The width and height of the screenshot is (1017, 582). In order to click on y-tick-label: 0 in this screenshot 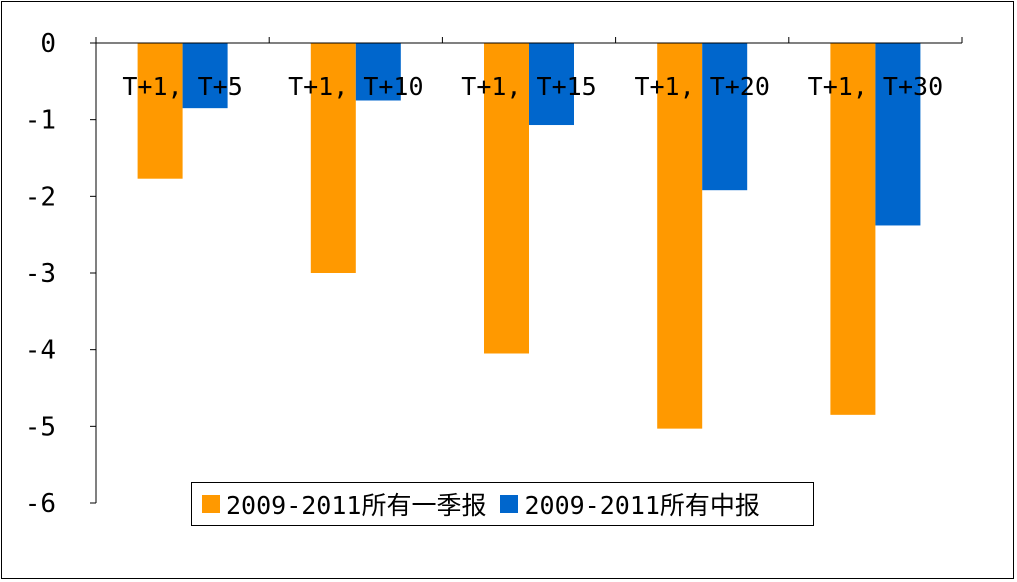, I will do `click(48, 44)`.